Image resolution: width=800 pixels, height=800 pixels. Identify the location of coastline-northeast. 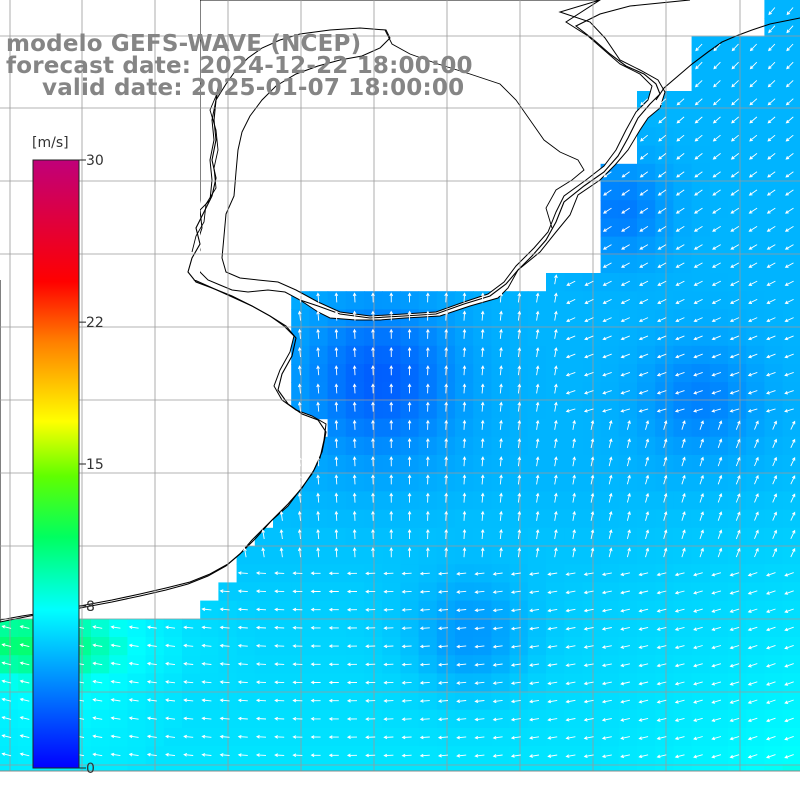
(727, 59).